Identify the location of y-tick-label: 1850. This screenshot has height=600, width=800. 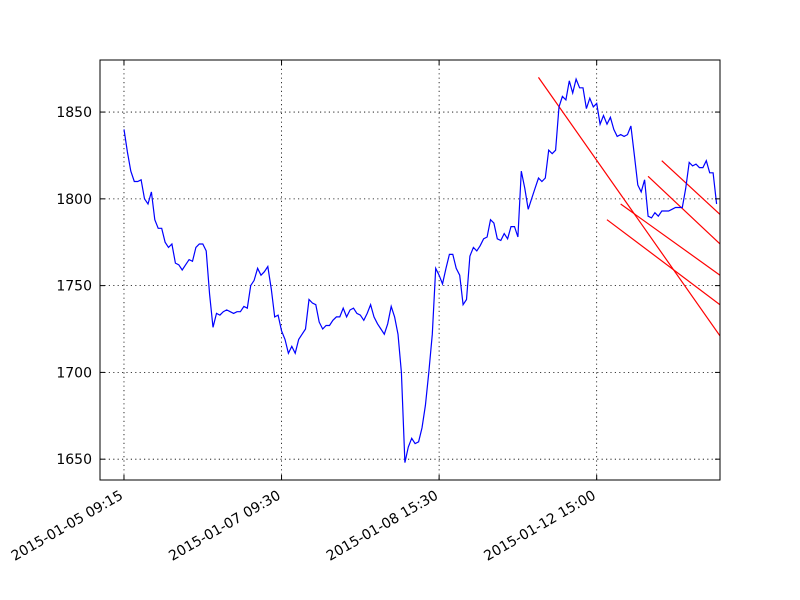
(74, 113).